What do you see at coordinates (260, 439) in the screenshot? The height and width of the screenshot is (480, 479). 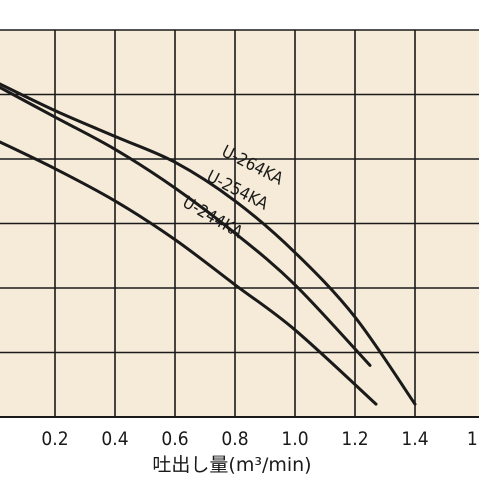 I see `x-axis-tick-labels: 0.2 0.4 0.6 0.8 1.0 1.2 1.4 1.` at bounding box center [260, 439].